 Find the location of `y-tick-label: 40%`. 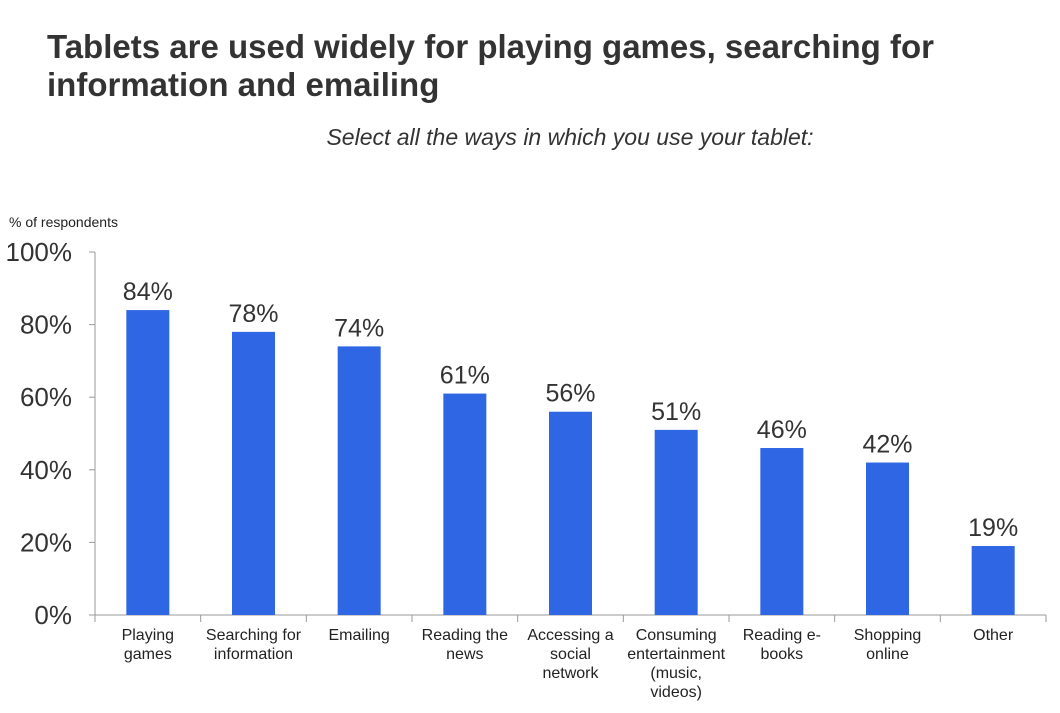

y-tick-label: 40% is located at coordinates (46, 470).